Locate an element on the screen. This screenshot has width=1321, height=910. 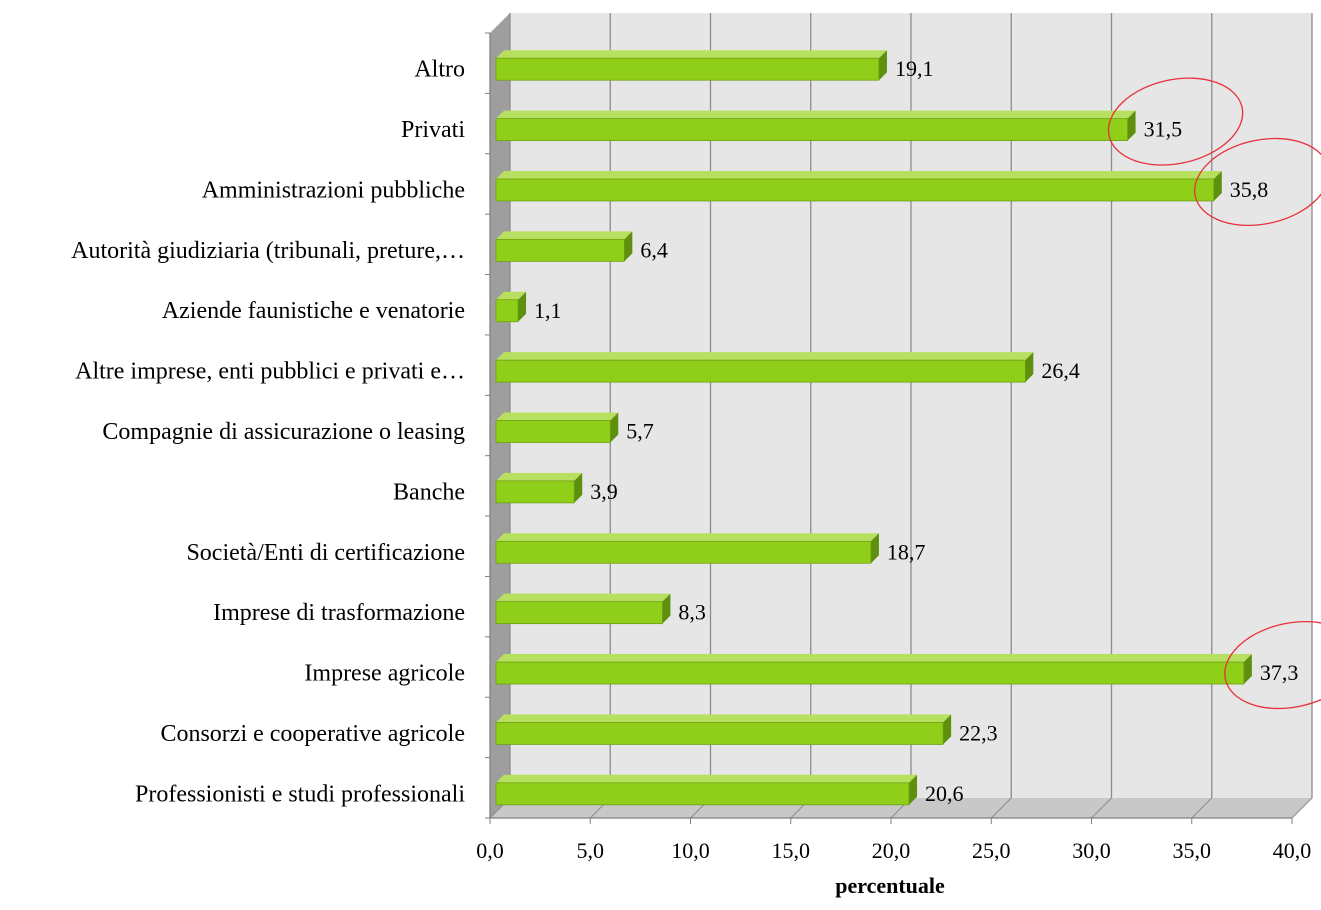
x-tick-label: 30,0 is located at coordinates (1091, 850).